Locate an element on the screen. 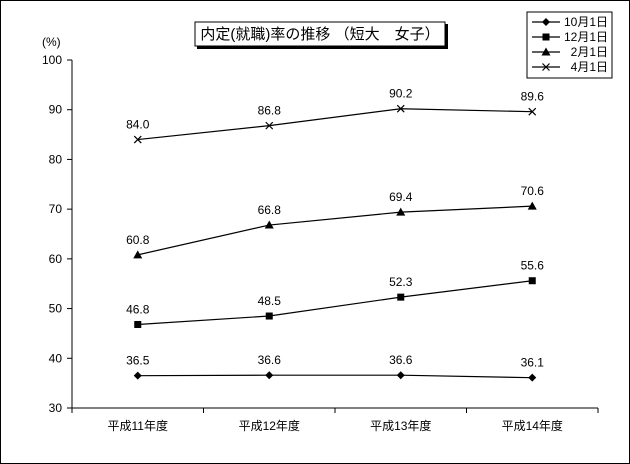 The height and width of the screenshot is (464, 630). chart-title: 内定(就職)率の推移 （短大 女子） is located at coordinates (319, 34).